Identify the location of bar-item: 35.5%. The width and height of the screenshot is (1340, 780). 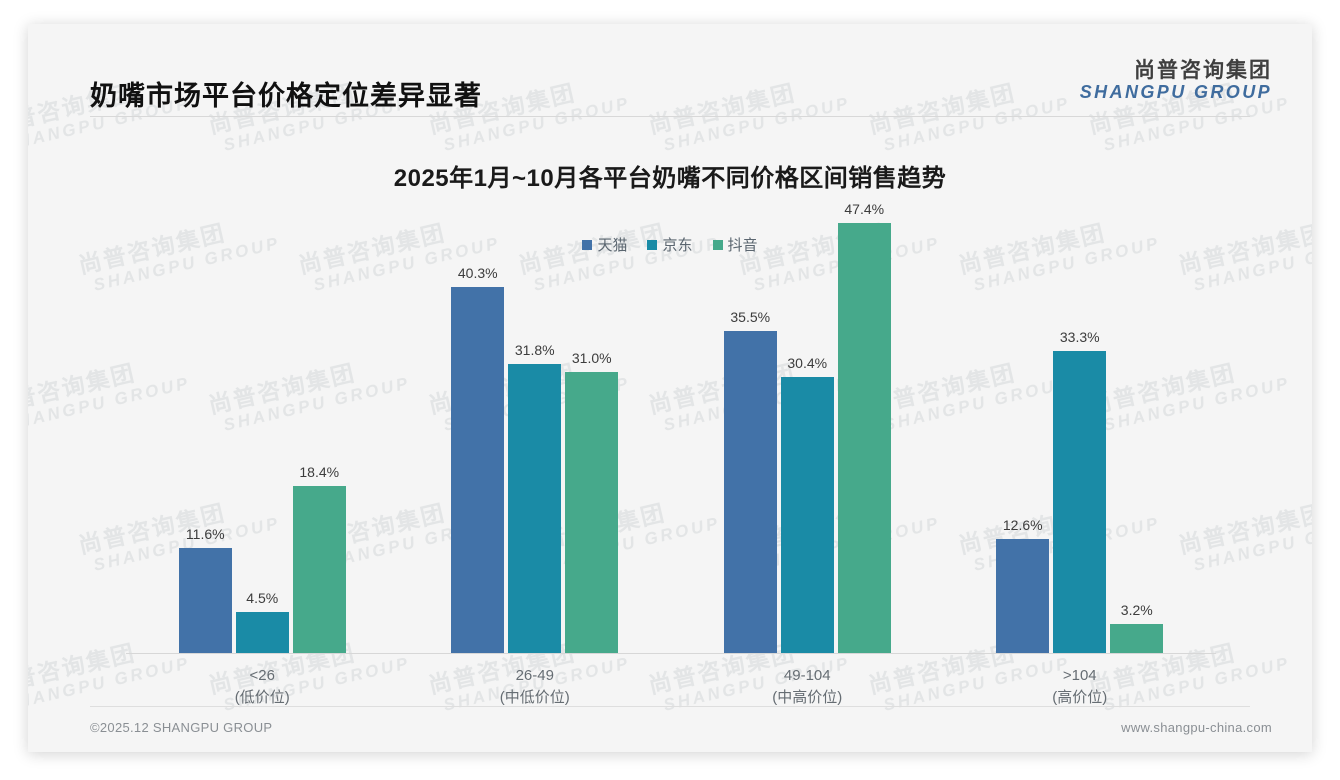
(750, 417).